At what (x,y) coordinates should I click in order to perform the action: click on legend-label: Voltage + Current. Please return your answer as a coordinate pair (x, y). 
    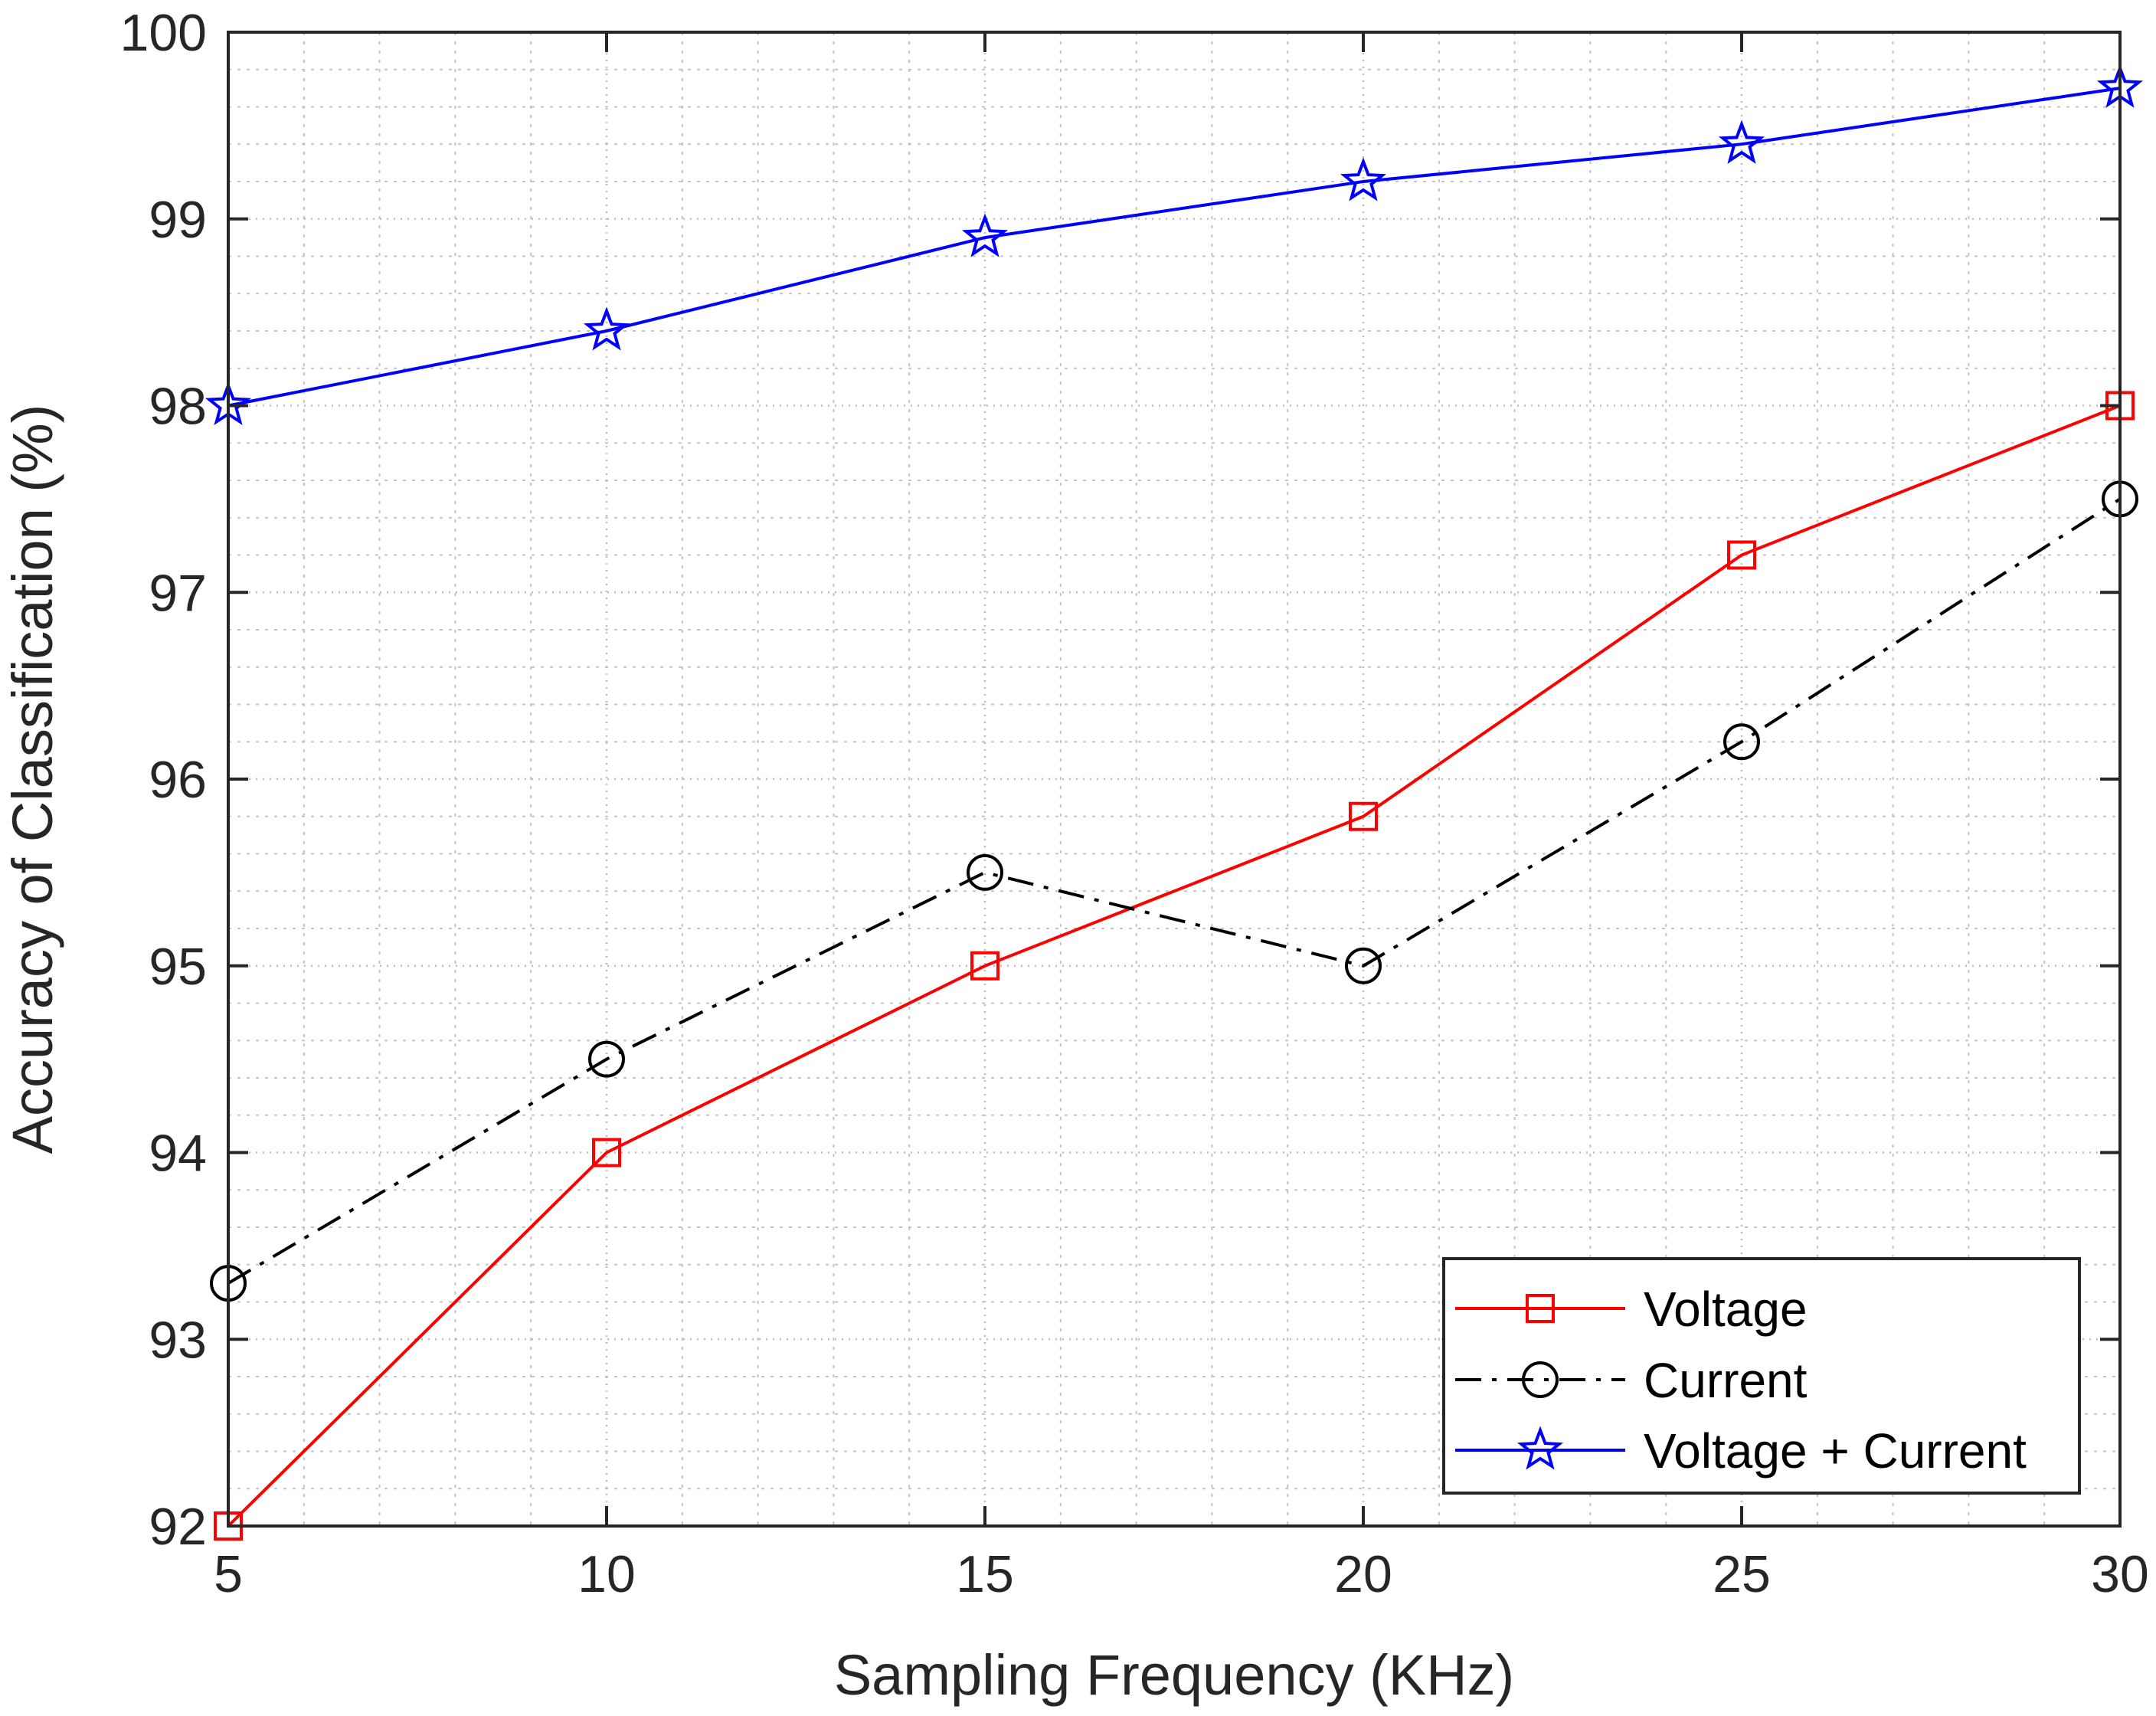
    Looking at the image, I should click on (1836, 1451).